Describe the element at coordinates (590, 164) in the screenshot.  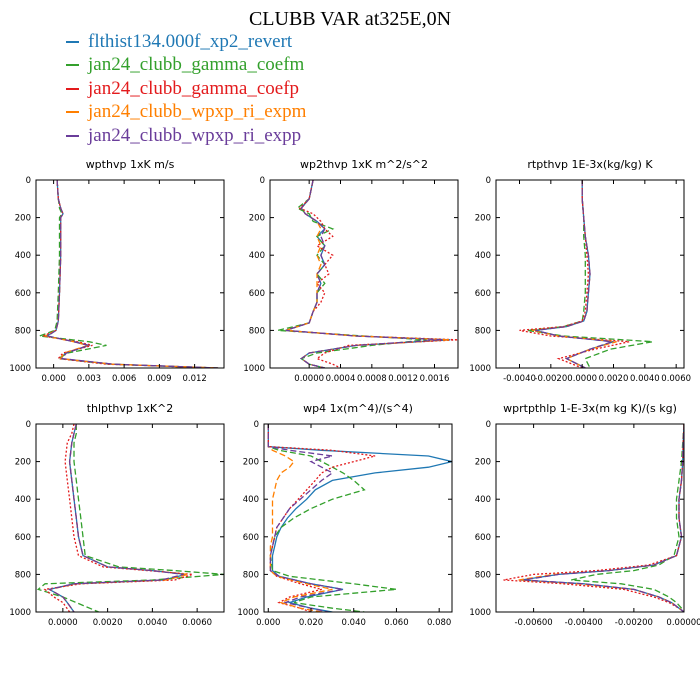
I see `panel-title: rtpthvp 1E-3x(kg/kg) K` at that location.